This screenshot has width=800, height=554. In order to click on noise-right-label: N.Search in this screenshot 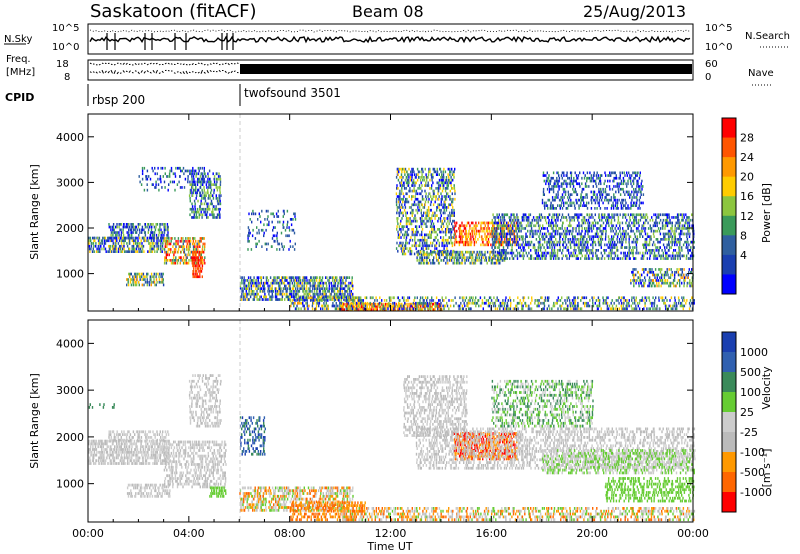, I will do `click(767, 36)`.